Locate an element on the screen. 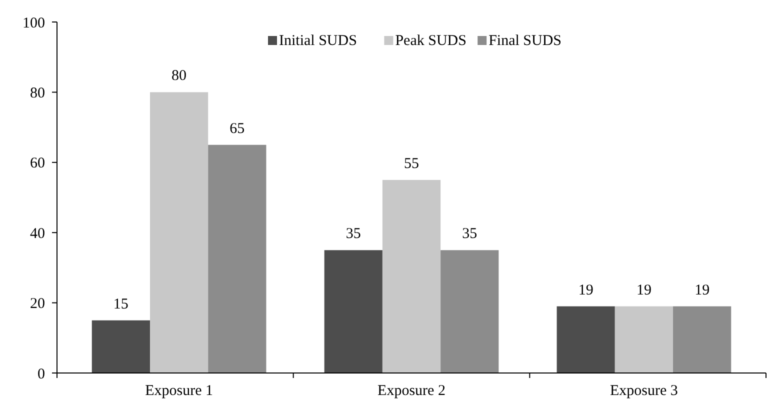 Image resolution: width=776 pixels, height=407 pixels. data-label: 15 is located at coordinates (120, 304).